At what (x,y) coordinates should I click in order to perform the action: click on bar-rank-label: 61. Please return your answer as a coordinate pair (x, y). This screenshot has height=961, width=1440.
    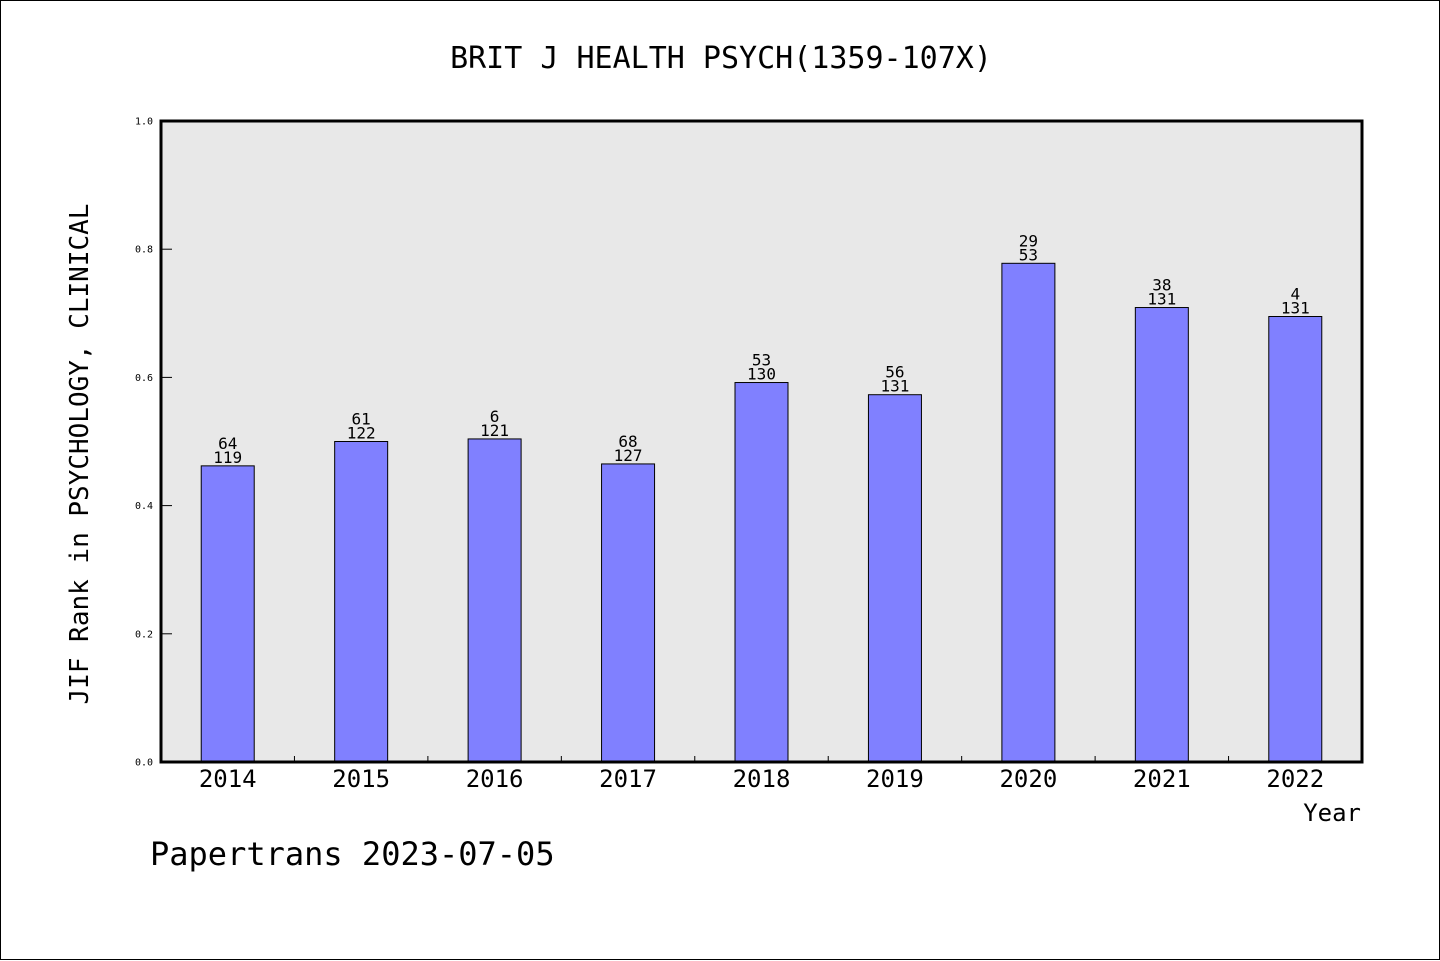
    Looking at the image, I should click on (361, 419).